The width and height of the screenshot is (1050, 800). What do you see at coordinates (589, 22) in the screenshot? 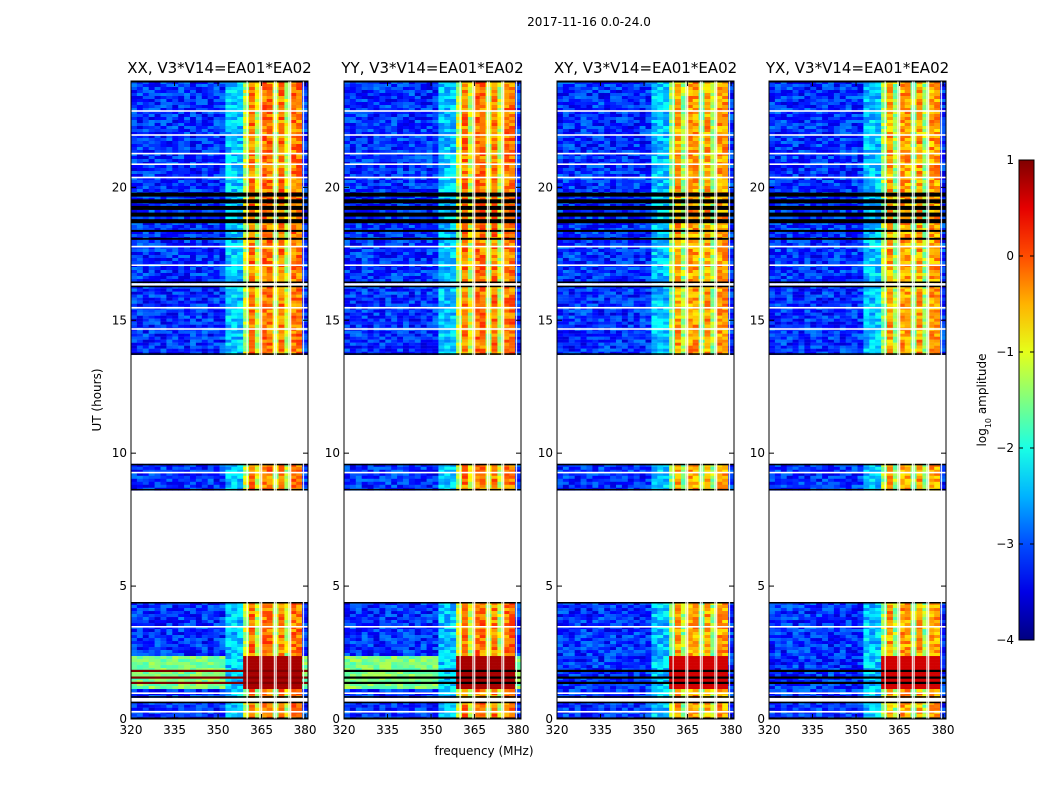
I see `figure-suptitle: 2017-11-16 0.0-24.0` at bounding box center [589, 22].